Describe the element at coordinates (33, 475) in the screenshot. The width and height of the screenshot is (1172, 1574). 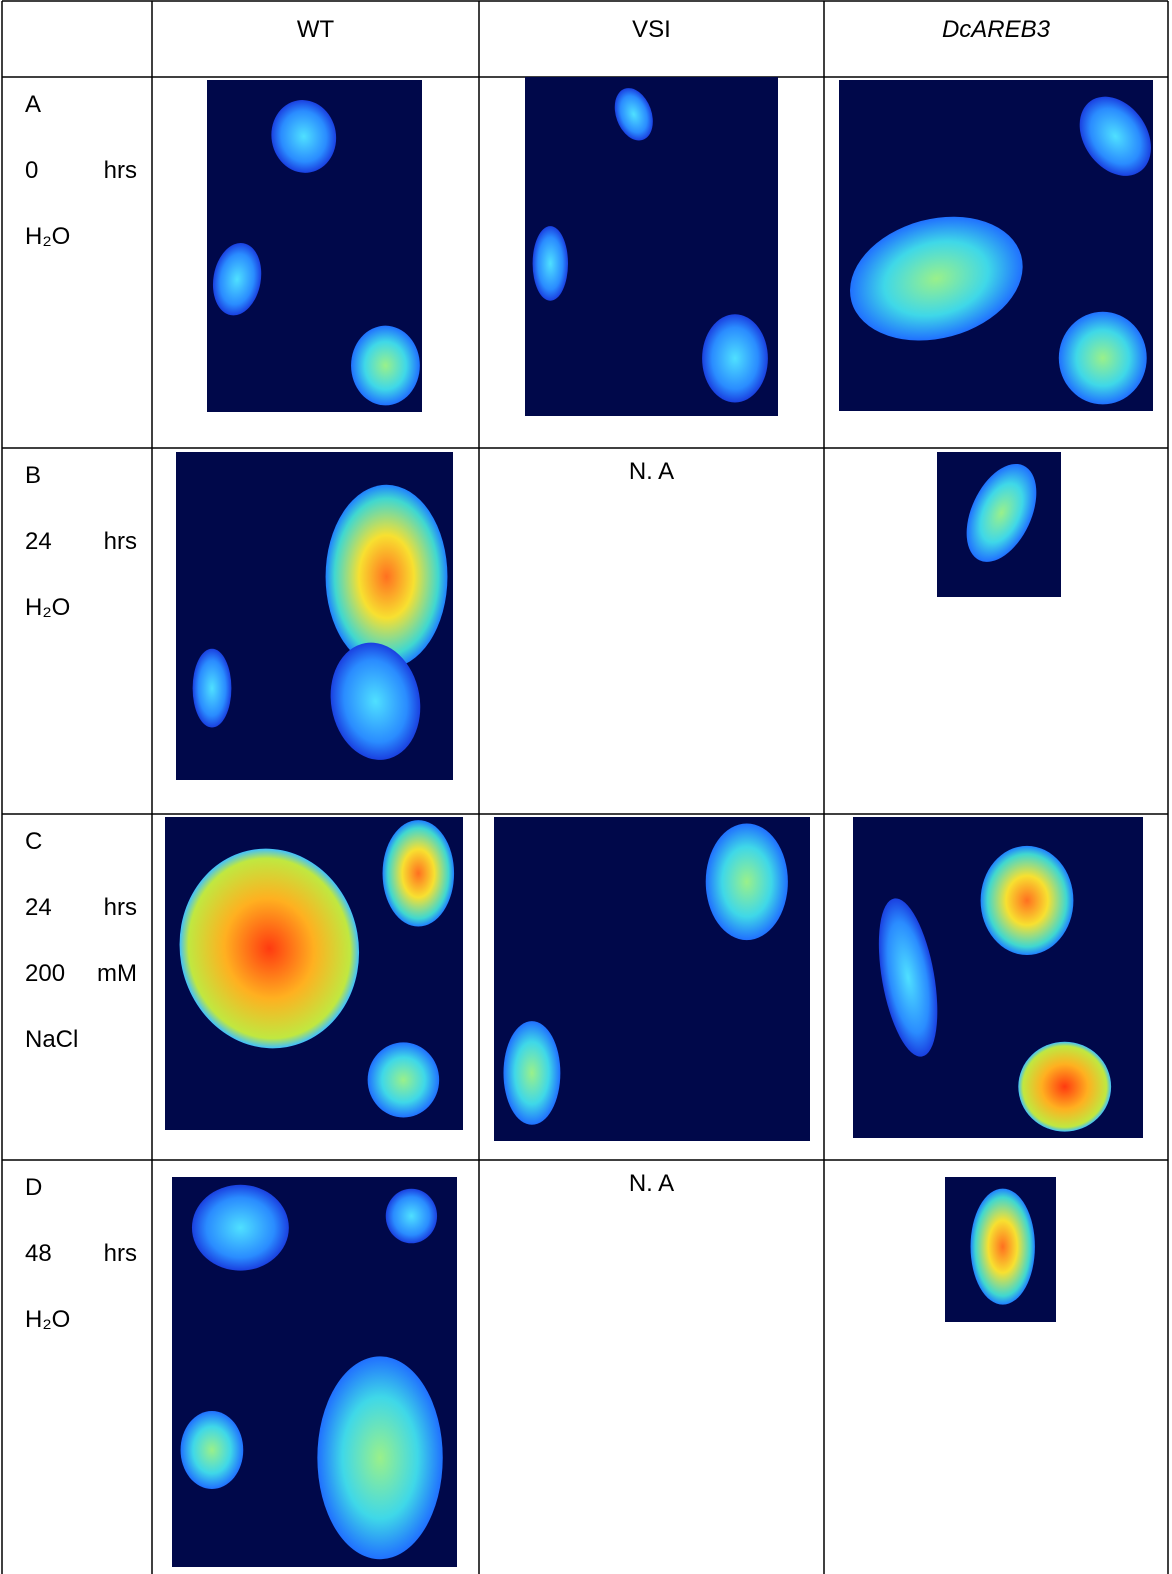
I see `row-label-line: B` at that location.